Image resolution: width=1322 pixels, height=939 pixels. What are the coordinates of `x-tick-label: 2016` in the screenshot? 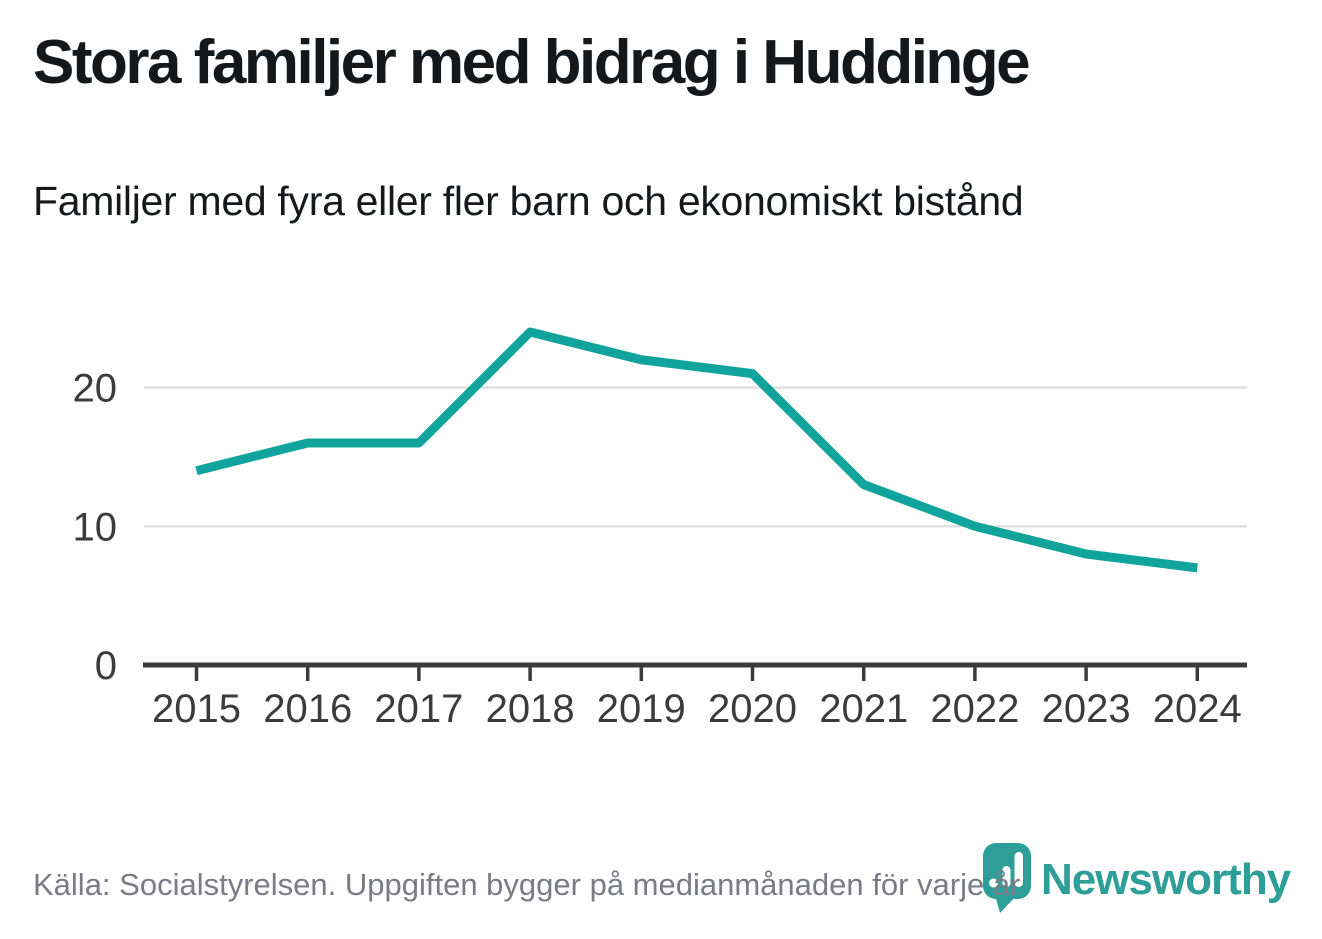 It's located at (307, 709).